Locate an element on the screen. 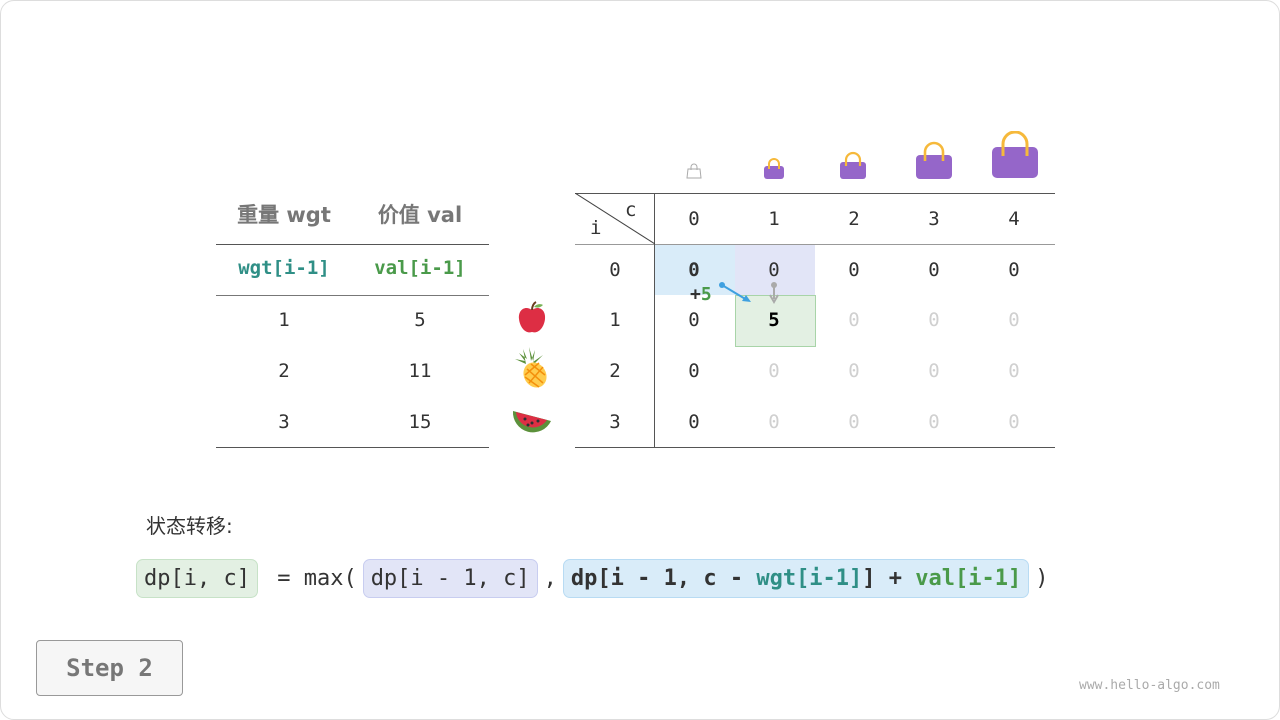 The width and height of the screenshot is (1280, 720). formula-take-part: ] + is located at coordinates (889, 578).